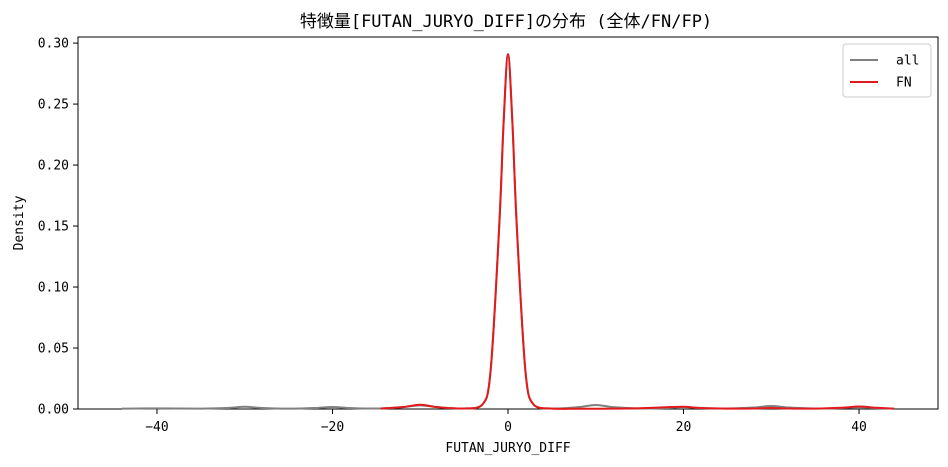  I want to click on x-axis: −40 −20 0 20 40, so click(506, 422).